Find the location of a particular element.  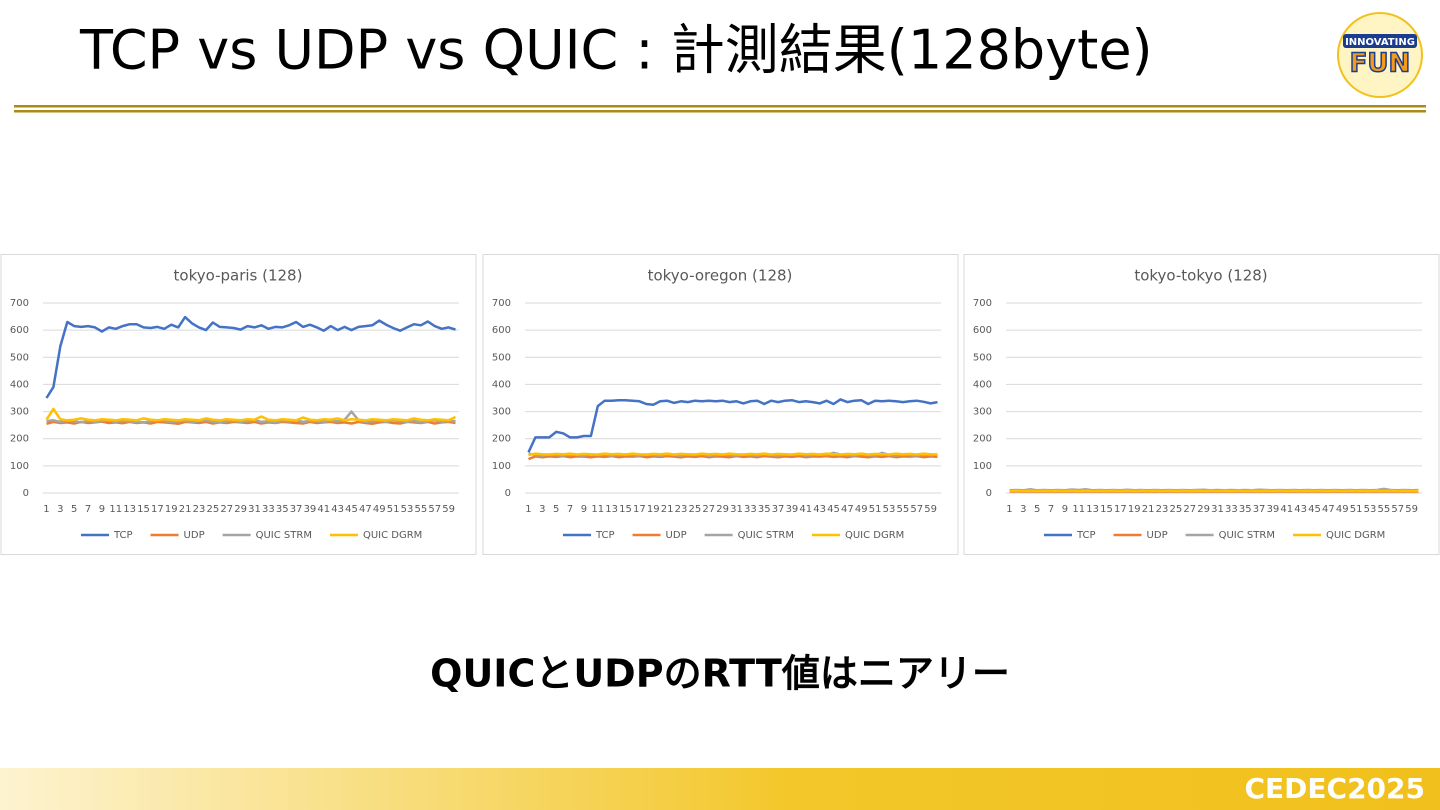

legend-label: TCP is located at coordinates (123, 535).